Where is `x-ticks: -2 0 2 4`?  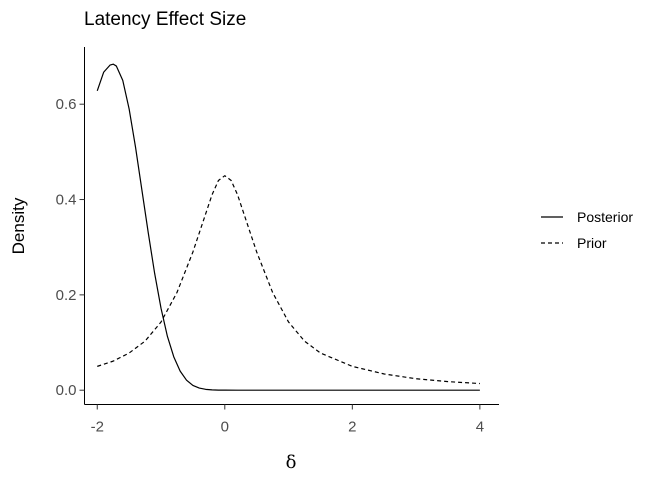
x-ticks: -2 0 2 4 is located at coordinates (287, 420).